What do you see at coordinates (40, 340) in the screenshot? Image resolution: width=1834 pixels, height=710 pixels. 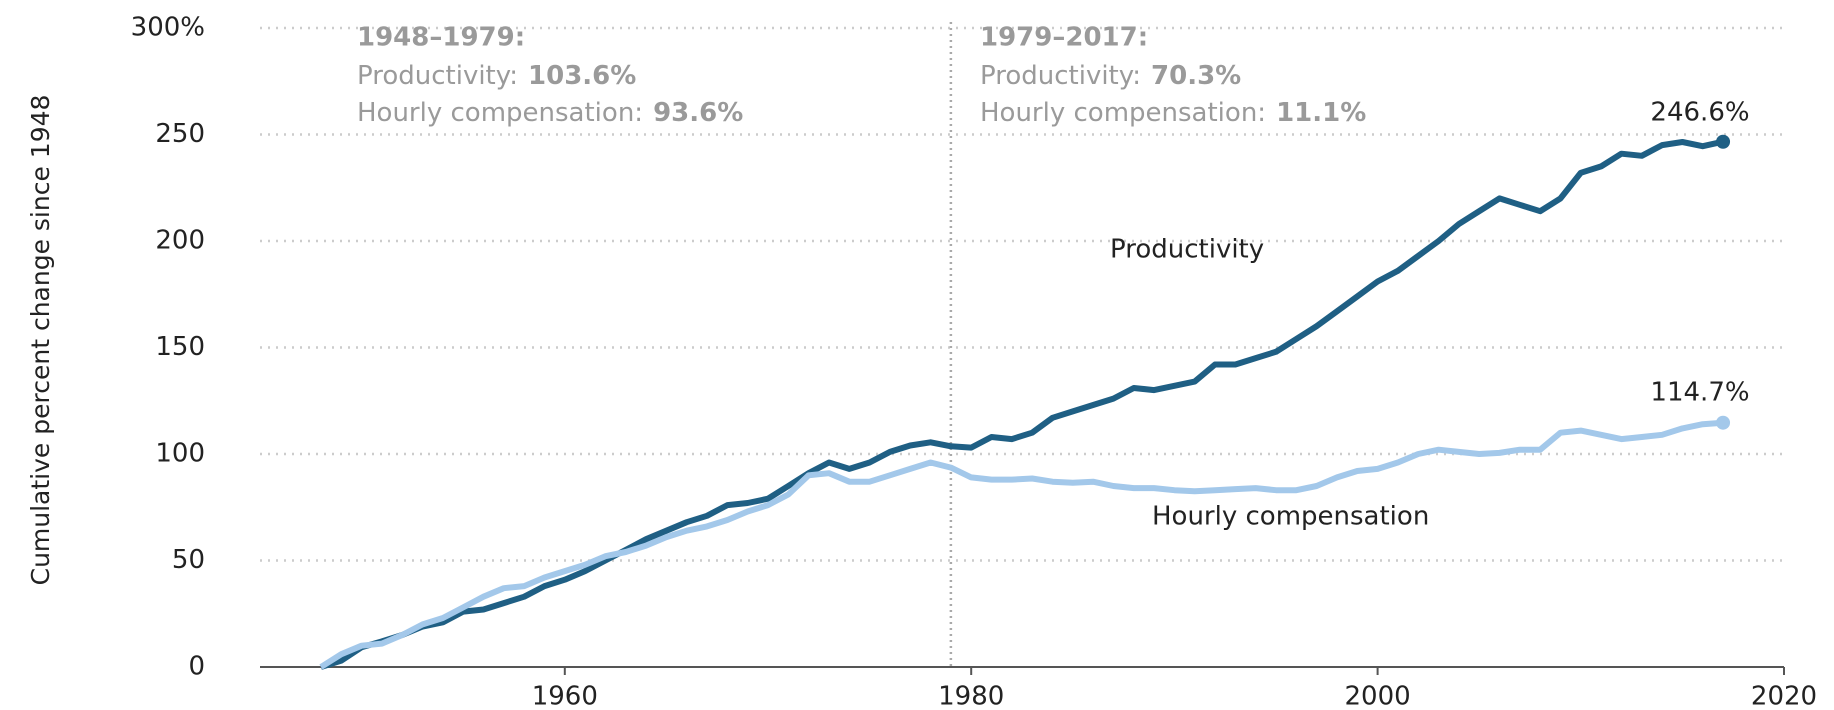 I see `y-axis-label: Cumulative percent change since 1948` at bounding box center [40, 340].